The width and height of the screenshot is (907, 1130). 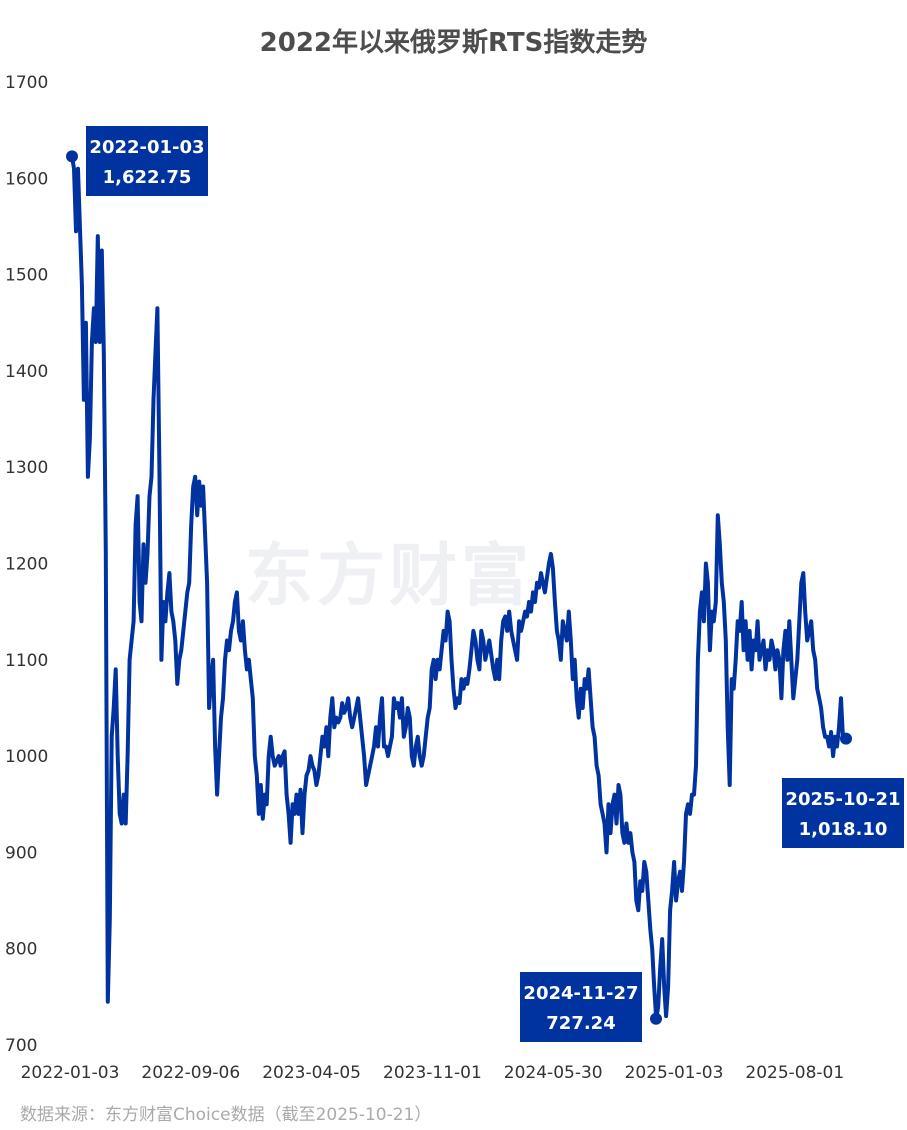 I want to click on annotation-value: 727.24, so click(x=580, y=1023).